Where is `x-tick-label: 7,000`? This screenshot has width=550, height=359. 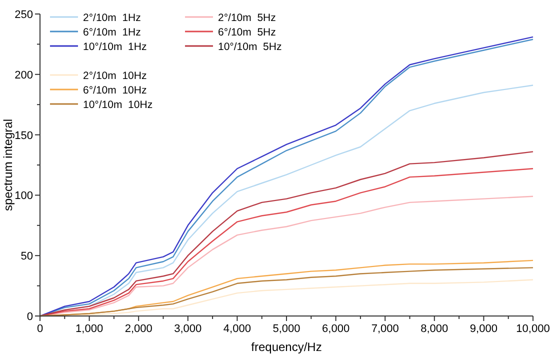
x-tick-label: 7,000 is located at coordinates (385, 329).